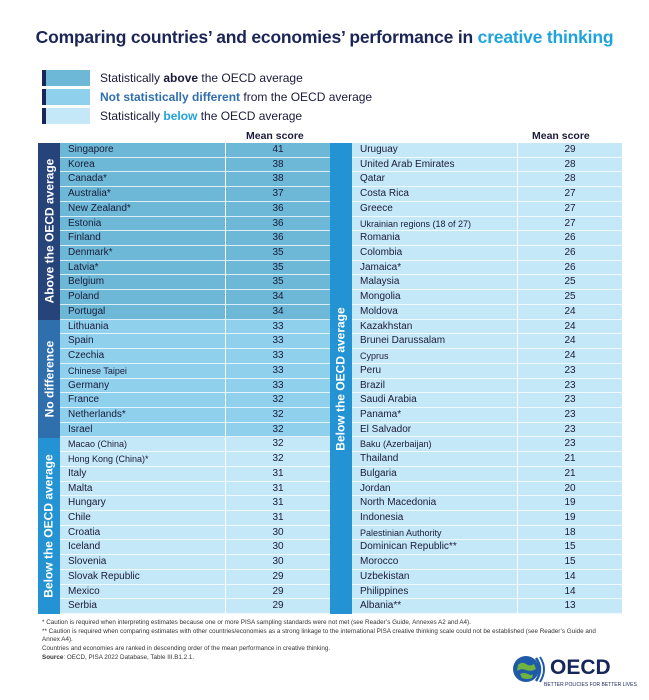  Describe the element at coordinates (569, 150) in the screenshot. I see `mean-score: 29` at that location.